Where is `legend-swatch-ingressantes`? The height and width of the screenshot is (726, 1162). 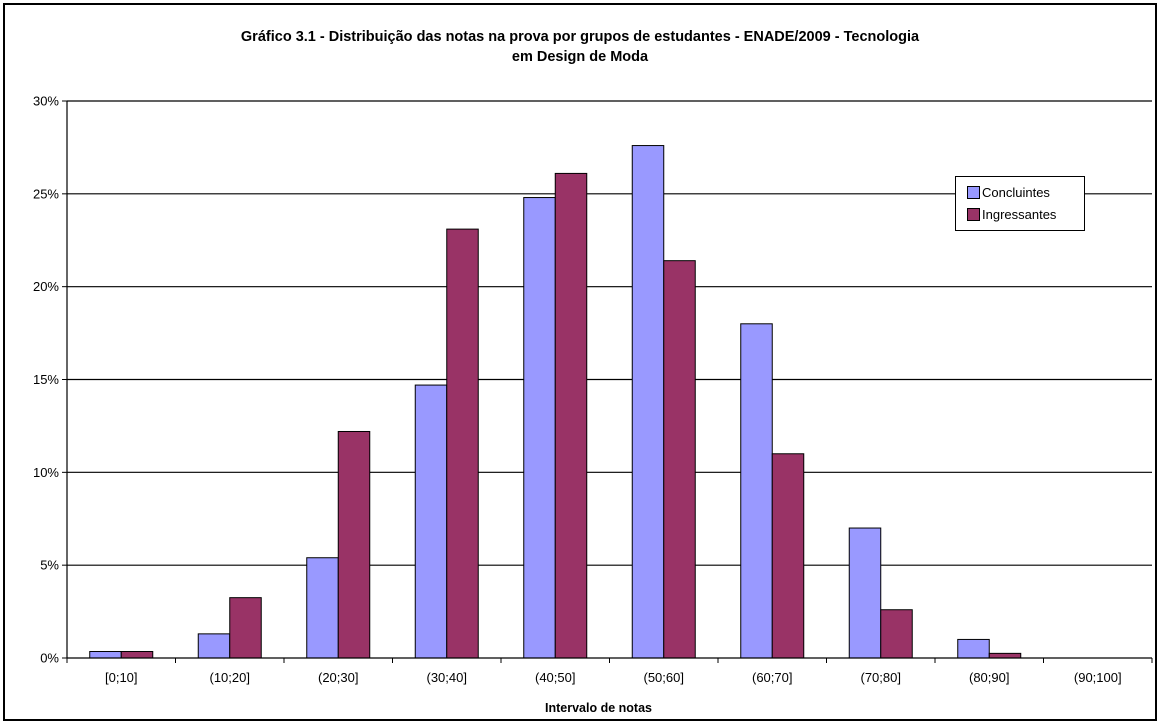 legend-swatch-ingressantes is located at coordinates (973, 214).